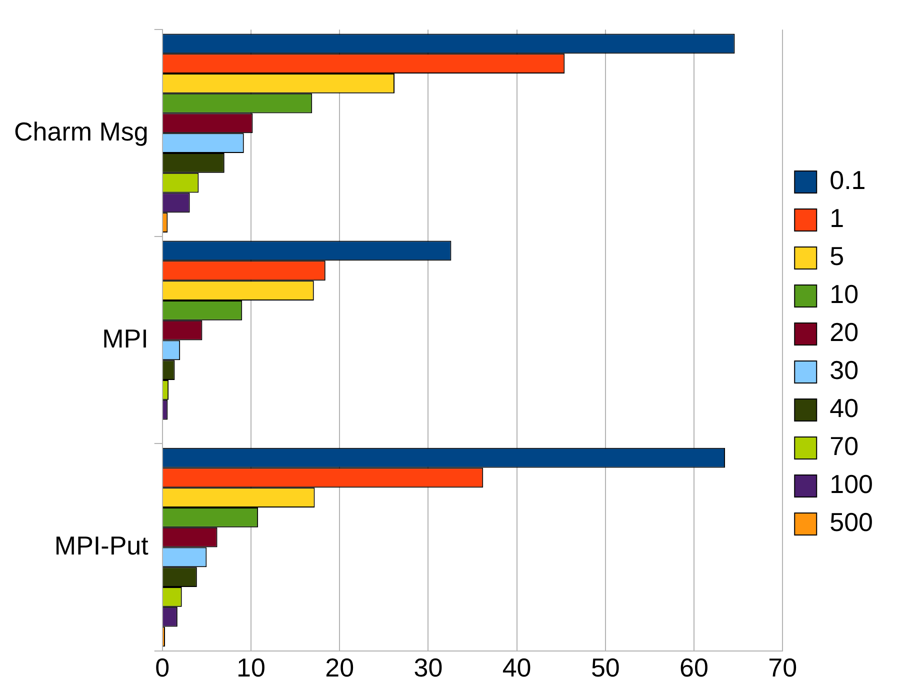 This screenshot has height=699, width=897. What do you see at coordinates (162, 667) in the screenshot?
I see `x-tick-label: 0` at bounding box center [162, 667].